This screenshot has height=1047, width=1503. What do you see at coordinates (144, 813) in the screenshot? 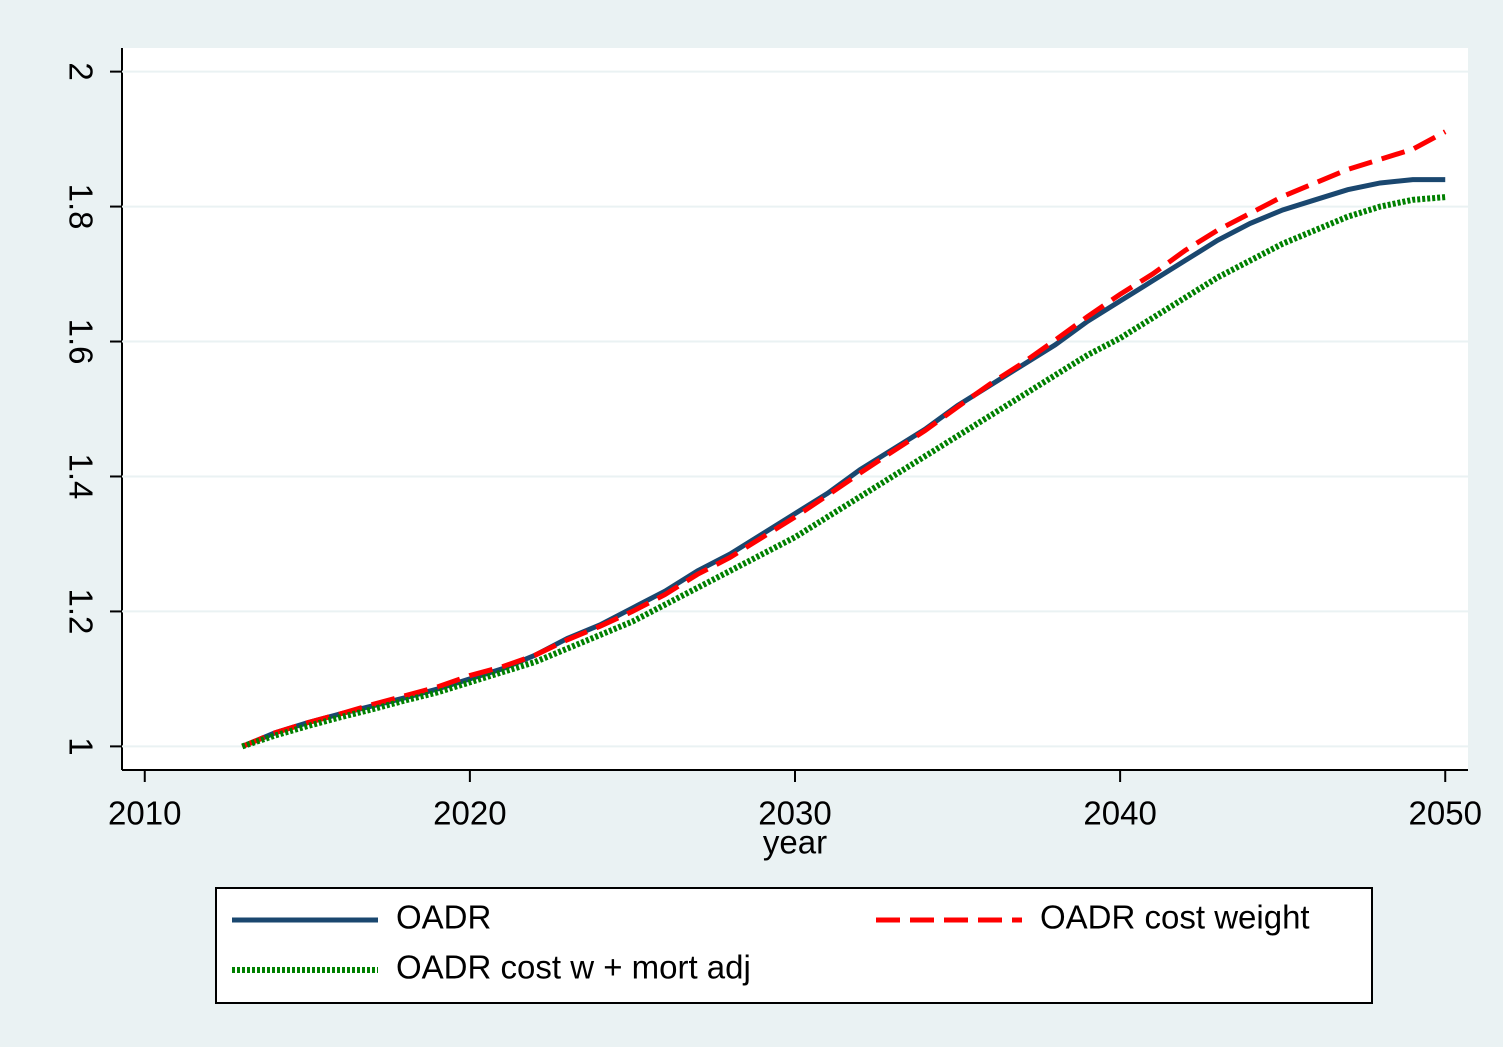
I see `x-tick-label: 2010` at bounding box center [144, 813].